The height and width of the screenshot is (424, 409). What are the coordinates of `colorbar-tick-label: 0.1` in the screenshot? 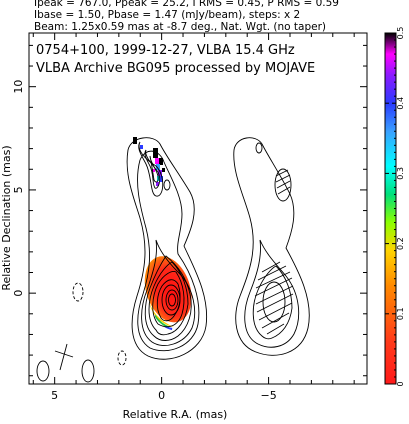 It's located at (400, 313).